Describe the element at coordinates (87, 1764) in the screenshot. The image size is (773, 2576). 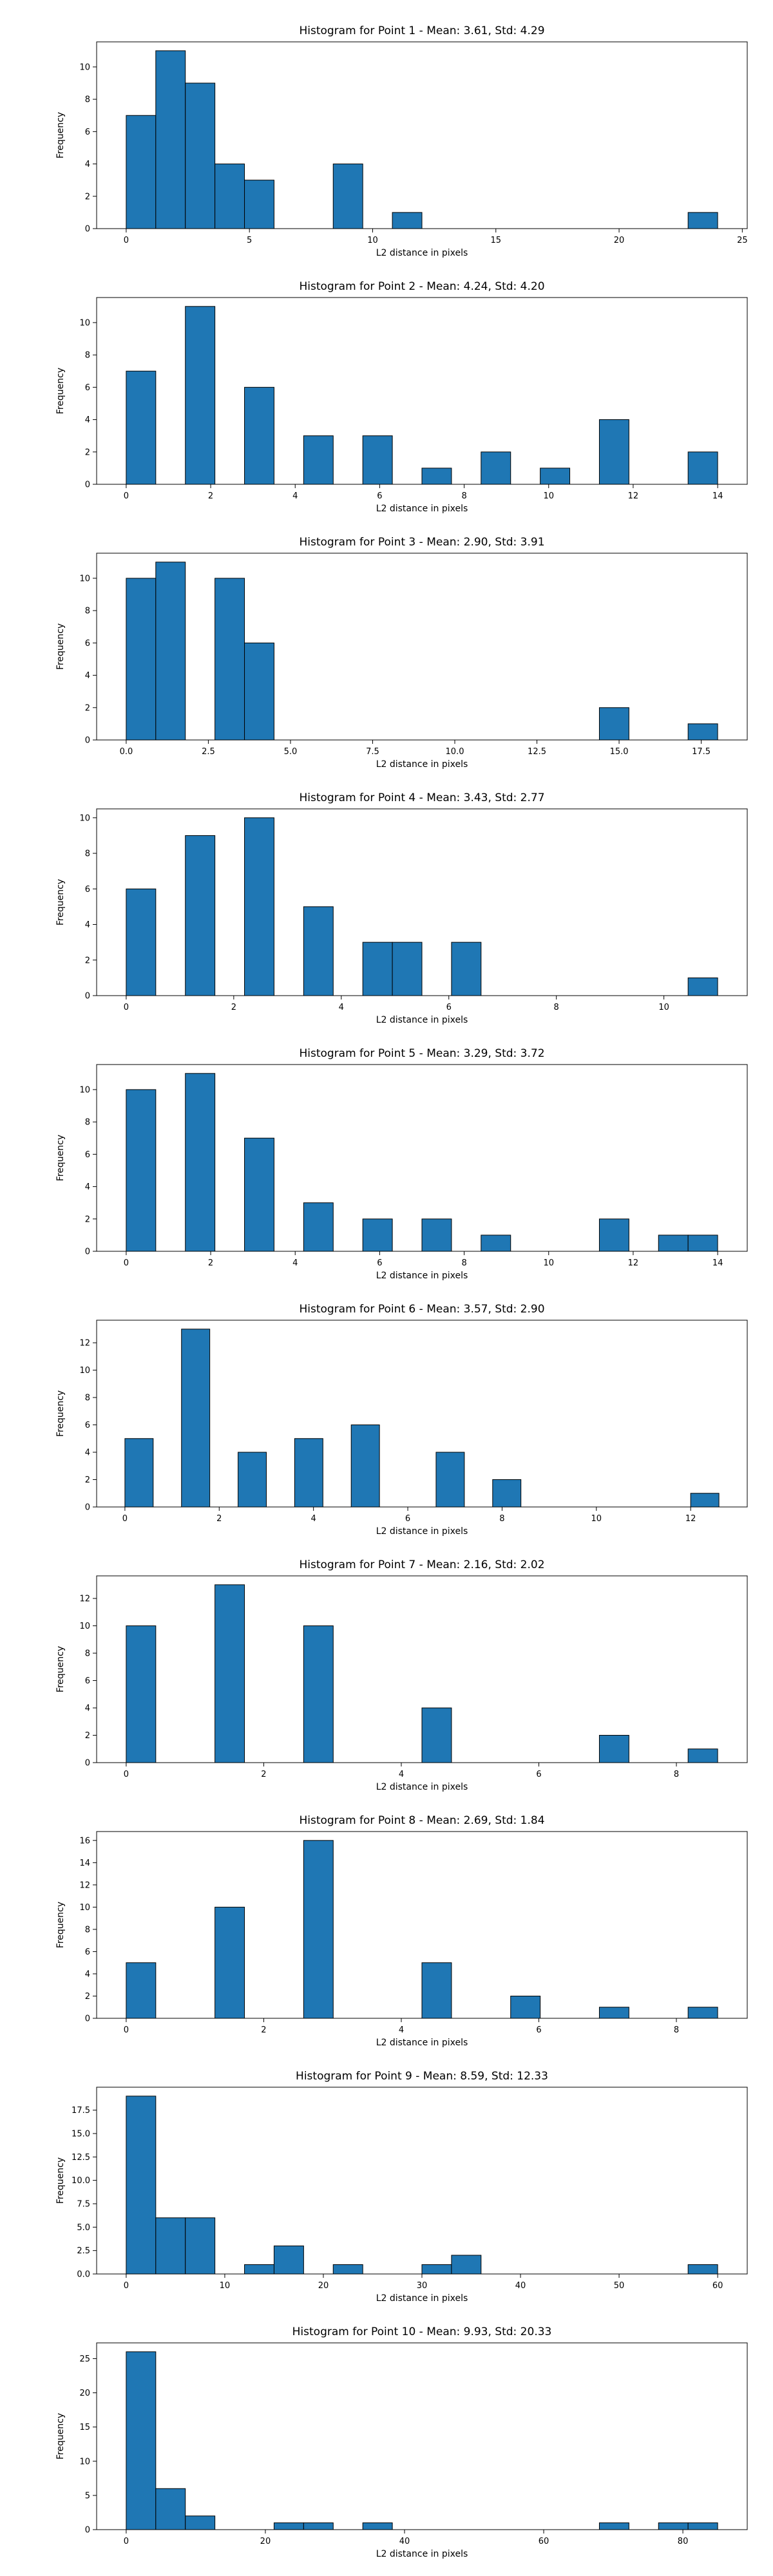
I see `chart-7-ytick-label-1: 0` at that location.